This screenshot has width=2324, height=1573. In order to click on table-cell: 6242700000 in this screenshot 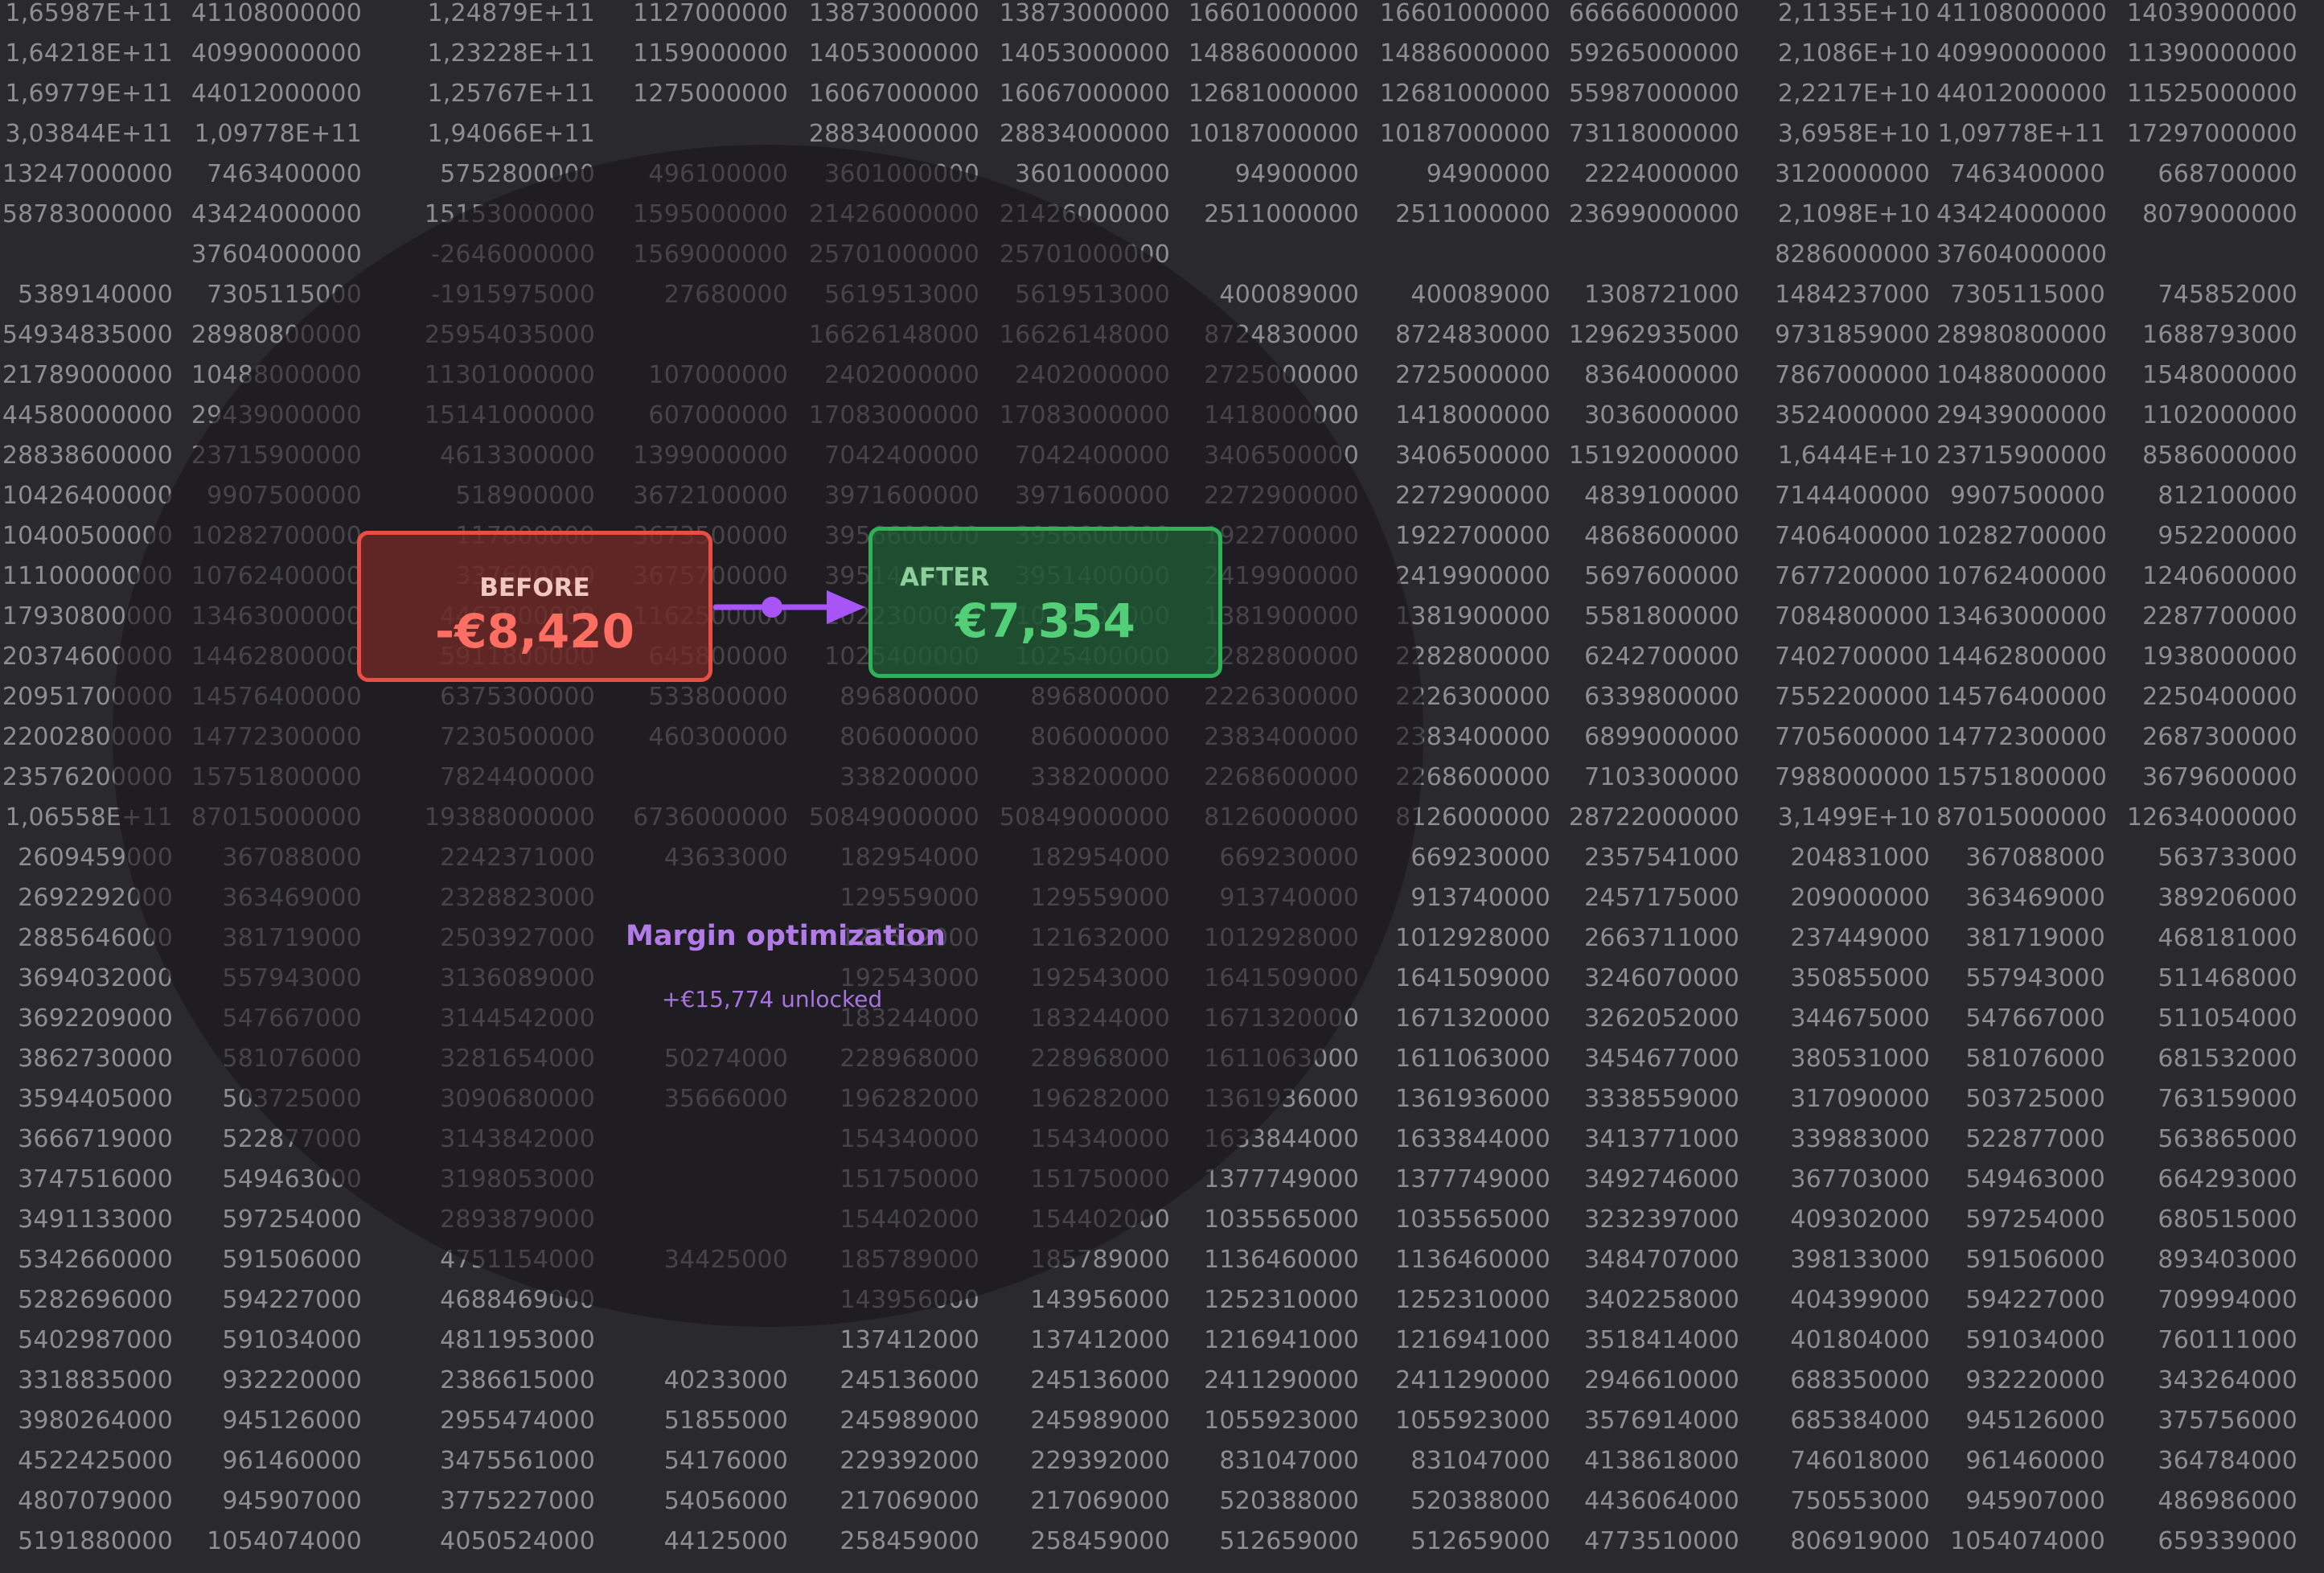, I will do `click(1661, 657)`.